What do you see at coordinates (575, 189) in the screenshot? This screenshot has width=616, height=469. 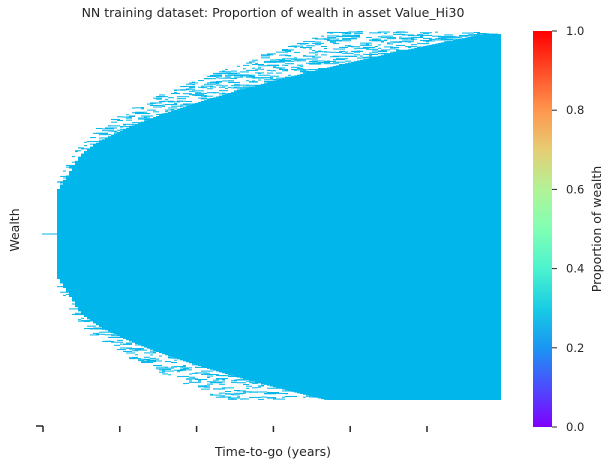 I see `colorbar-tick-label: 0.6` at bounding box center [575, 189].